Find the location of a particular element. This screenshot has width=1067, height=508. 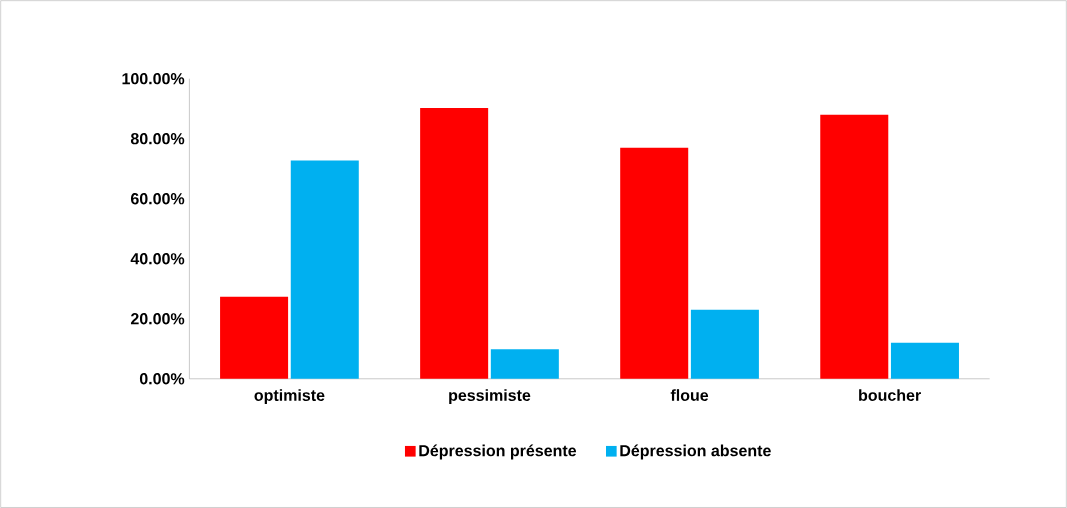

legend-label: Dépression absente is located at coordinates (695, 452).